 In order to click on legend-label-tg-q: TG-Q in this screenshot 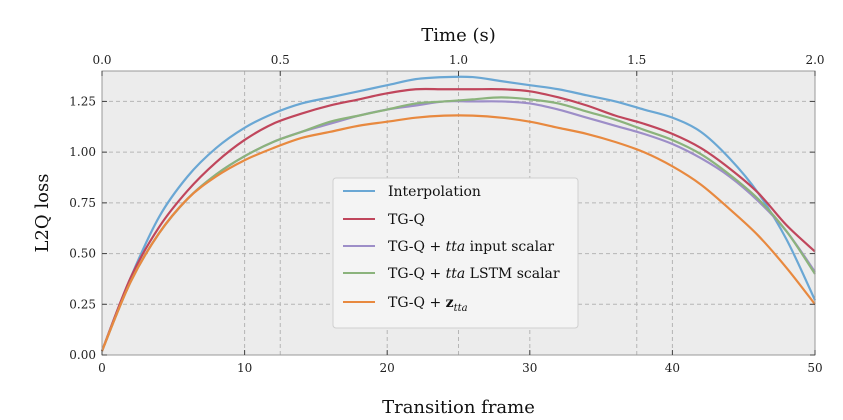, I will do `click(406, 220)`.